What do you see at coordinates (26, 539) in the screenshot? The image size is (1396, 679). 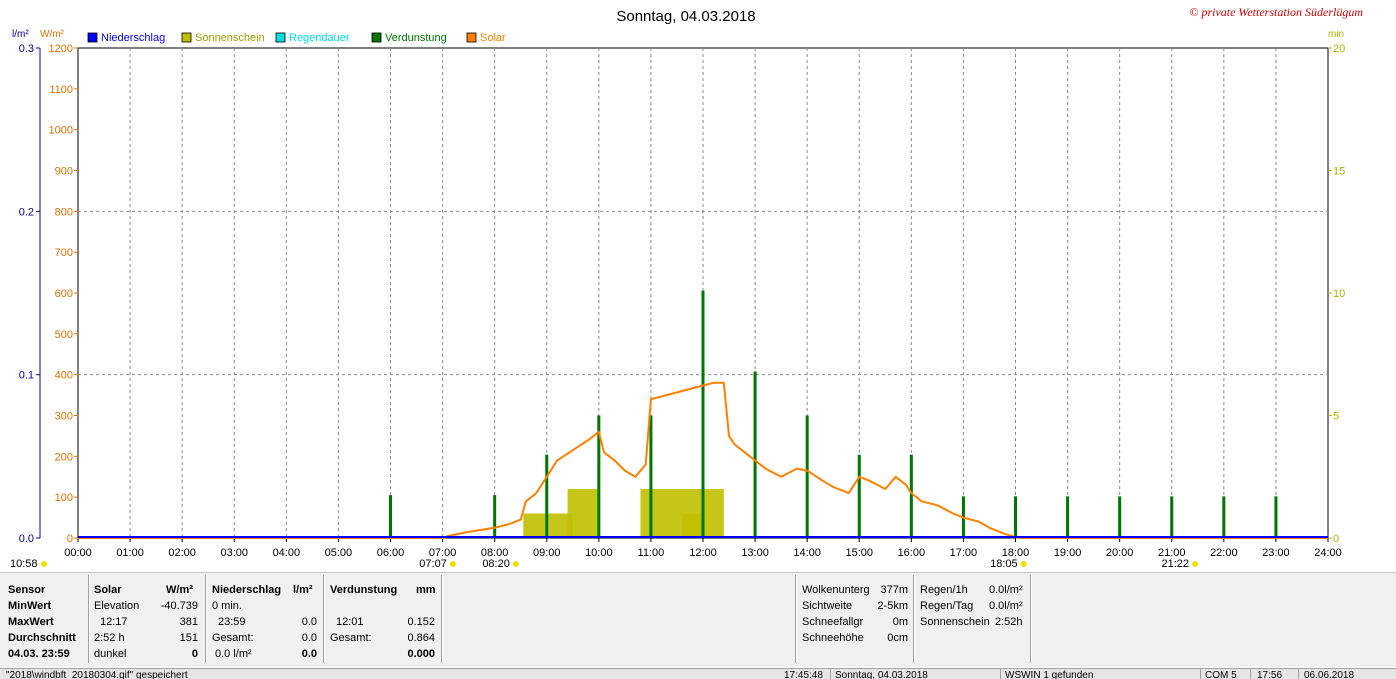 I see `y-precip-tick-label: 0.0` at bounding box center [26, 539].